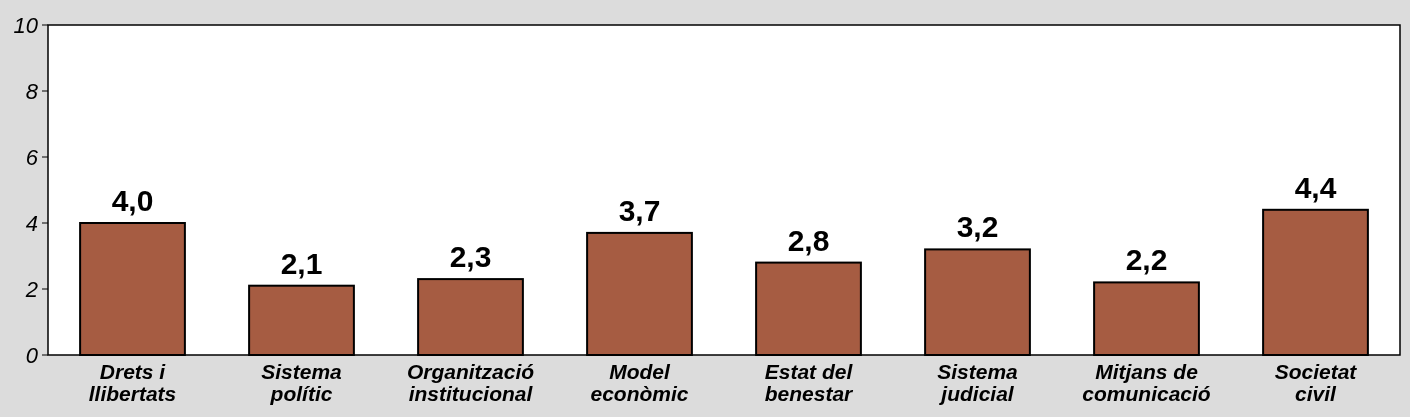 Image resolution: width=1410 pixels, height=417 pixels. I want to click on data-label: 2,8, so click(808, 240).